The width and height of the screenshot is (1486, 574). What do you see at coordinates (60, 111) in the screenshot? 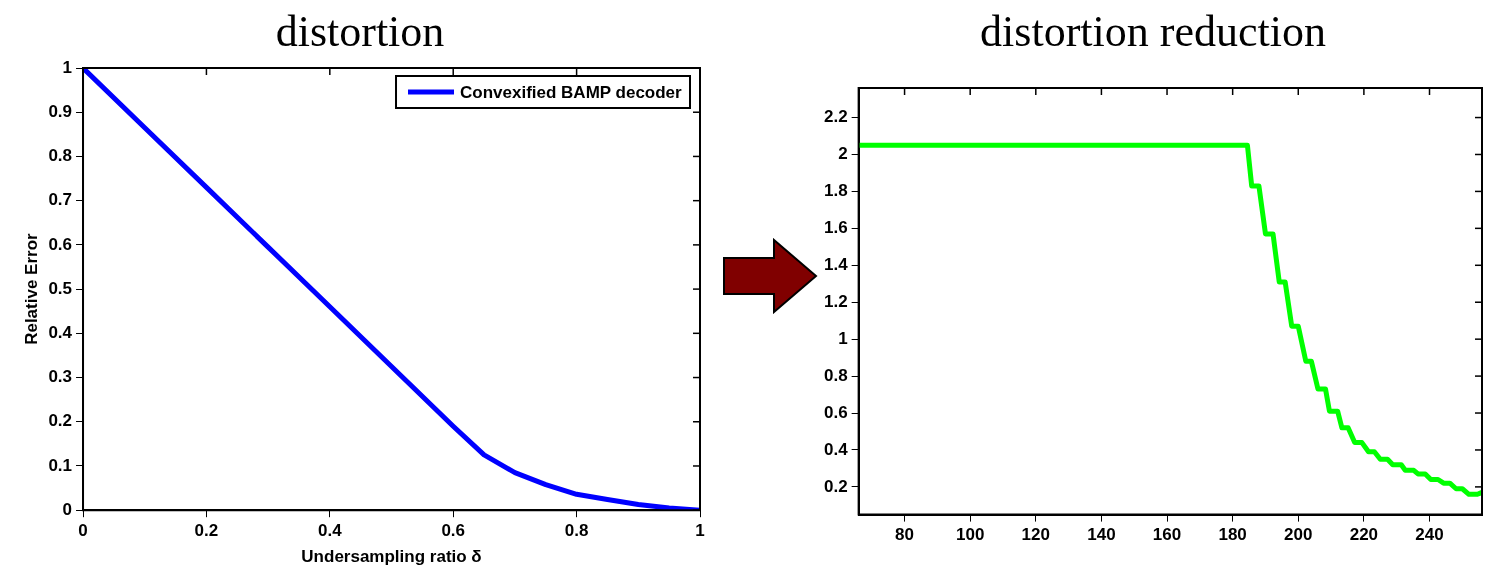
I see `y-tick-label: 0.9` at bounding box center [60, 111].